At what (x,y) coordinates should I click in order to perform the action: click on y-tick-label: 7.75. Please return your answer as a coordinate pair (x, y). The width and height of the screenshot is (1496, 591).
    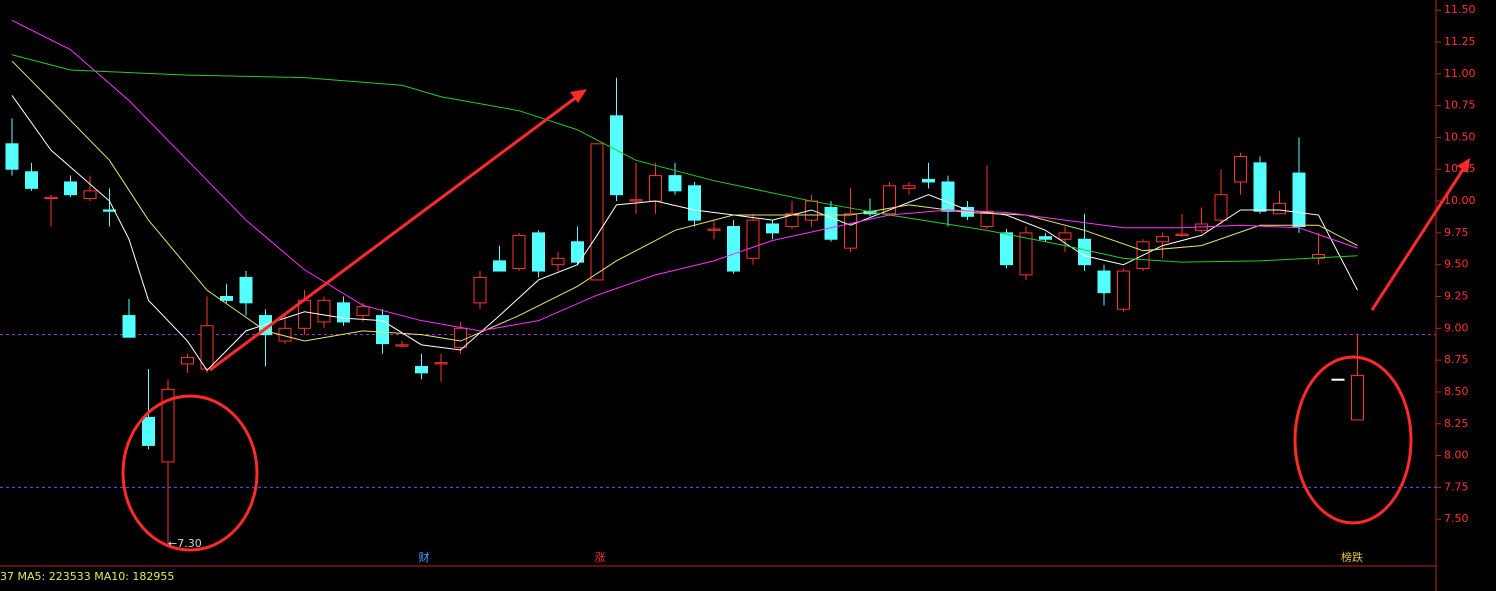
    Looking at the image, I should click on (1456, 486).